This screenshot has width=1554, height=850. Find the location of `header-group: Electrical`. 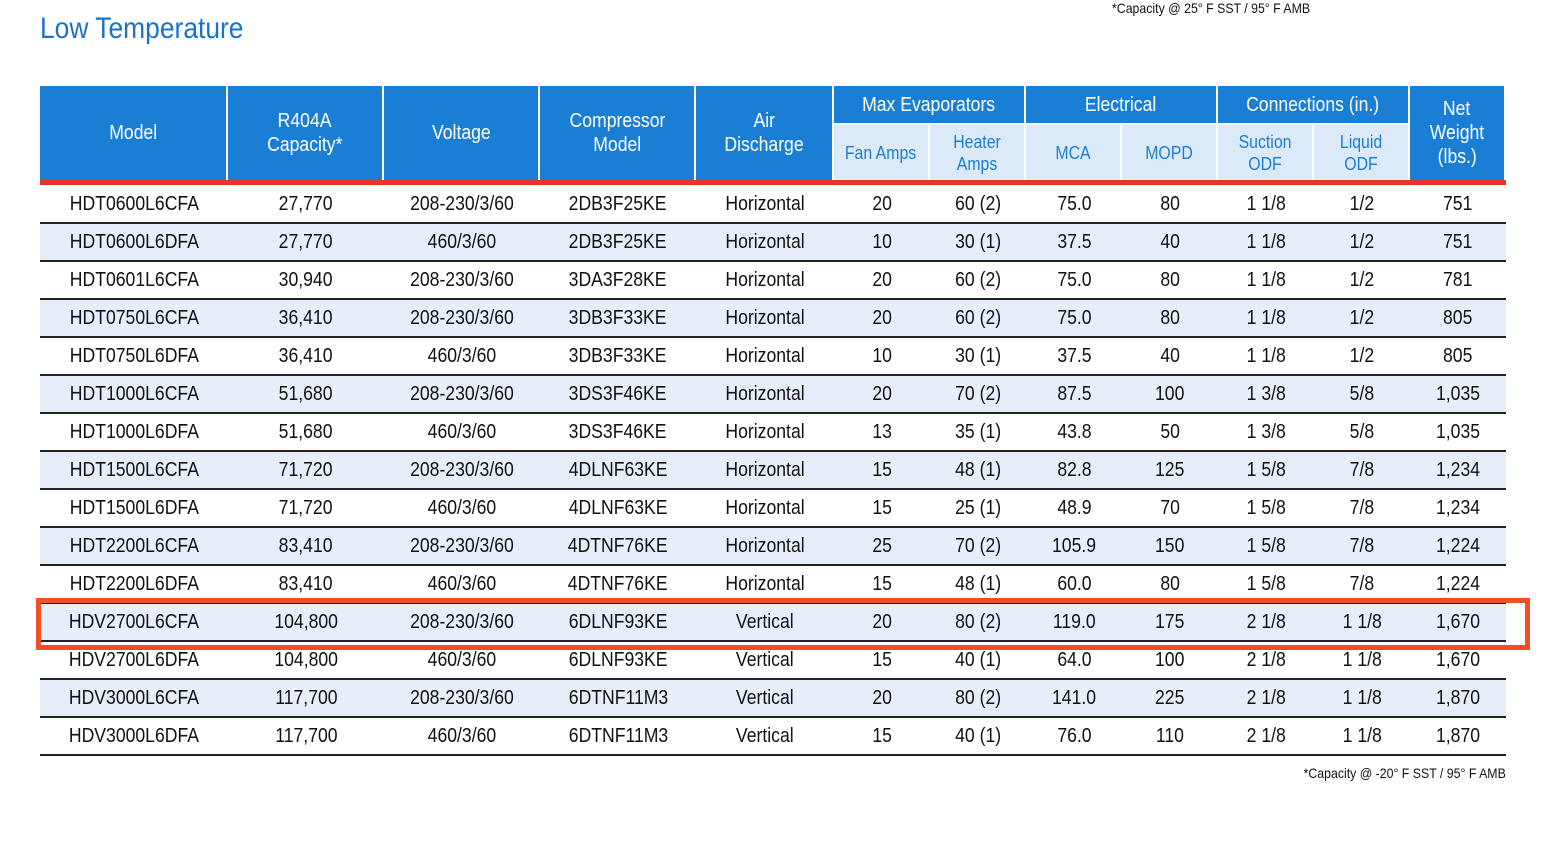

header-group: Electrical is located at coordinates (1121, 104).